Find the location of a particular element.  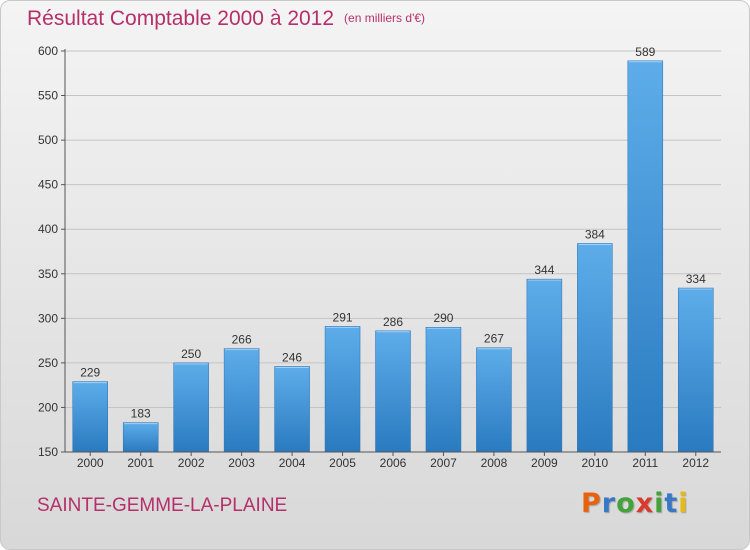

value-label: 266 is located at coordinates (242, 340).